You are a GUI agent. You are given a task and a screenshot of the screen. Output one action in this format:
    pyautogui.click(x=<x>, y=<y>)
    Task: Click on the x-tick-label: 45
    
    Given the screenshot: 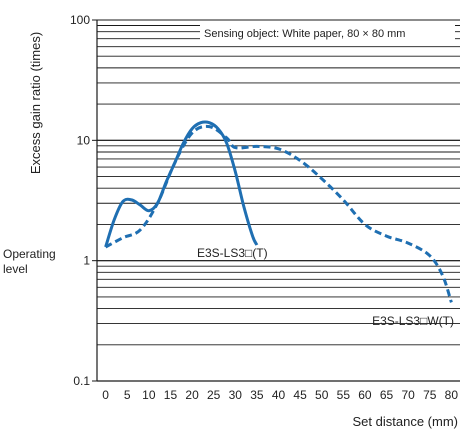 What is the action you would take?
    pyautogui.click(x=300, y=395)
    